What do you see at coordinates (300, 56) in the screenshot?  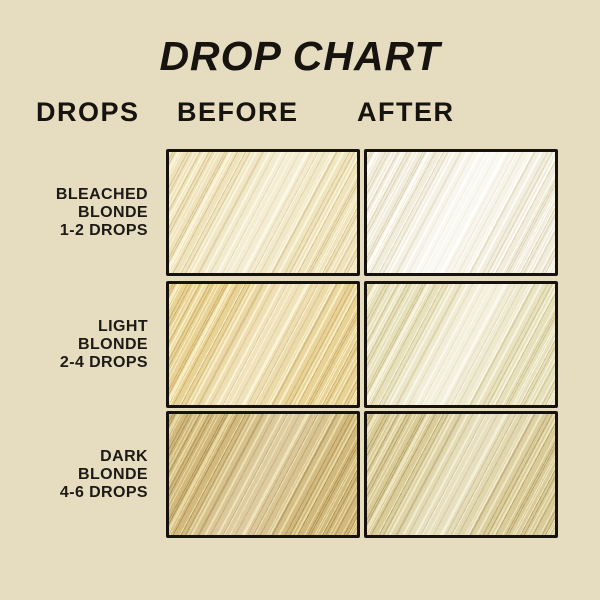 I see `page-title: DROP CHART` at bounding box center [300, 56].